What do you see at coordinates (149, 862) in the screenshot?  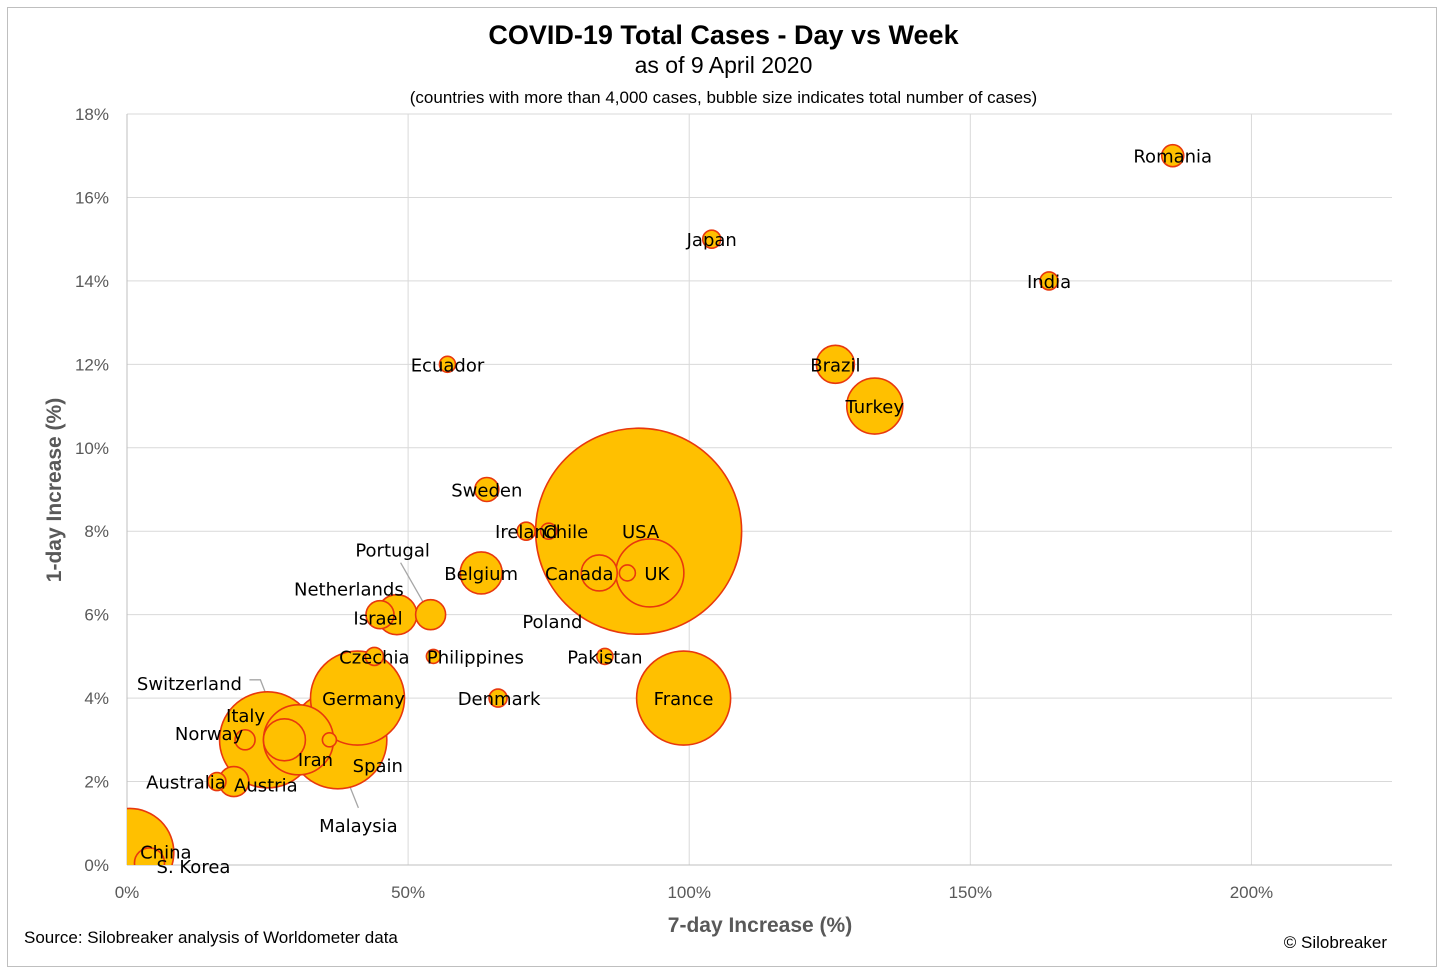 I see `bubble-s-korea` at bounding box center [149, 862].